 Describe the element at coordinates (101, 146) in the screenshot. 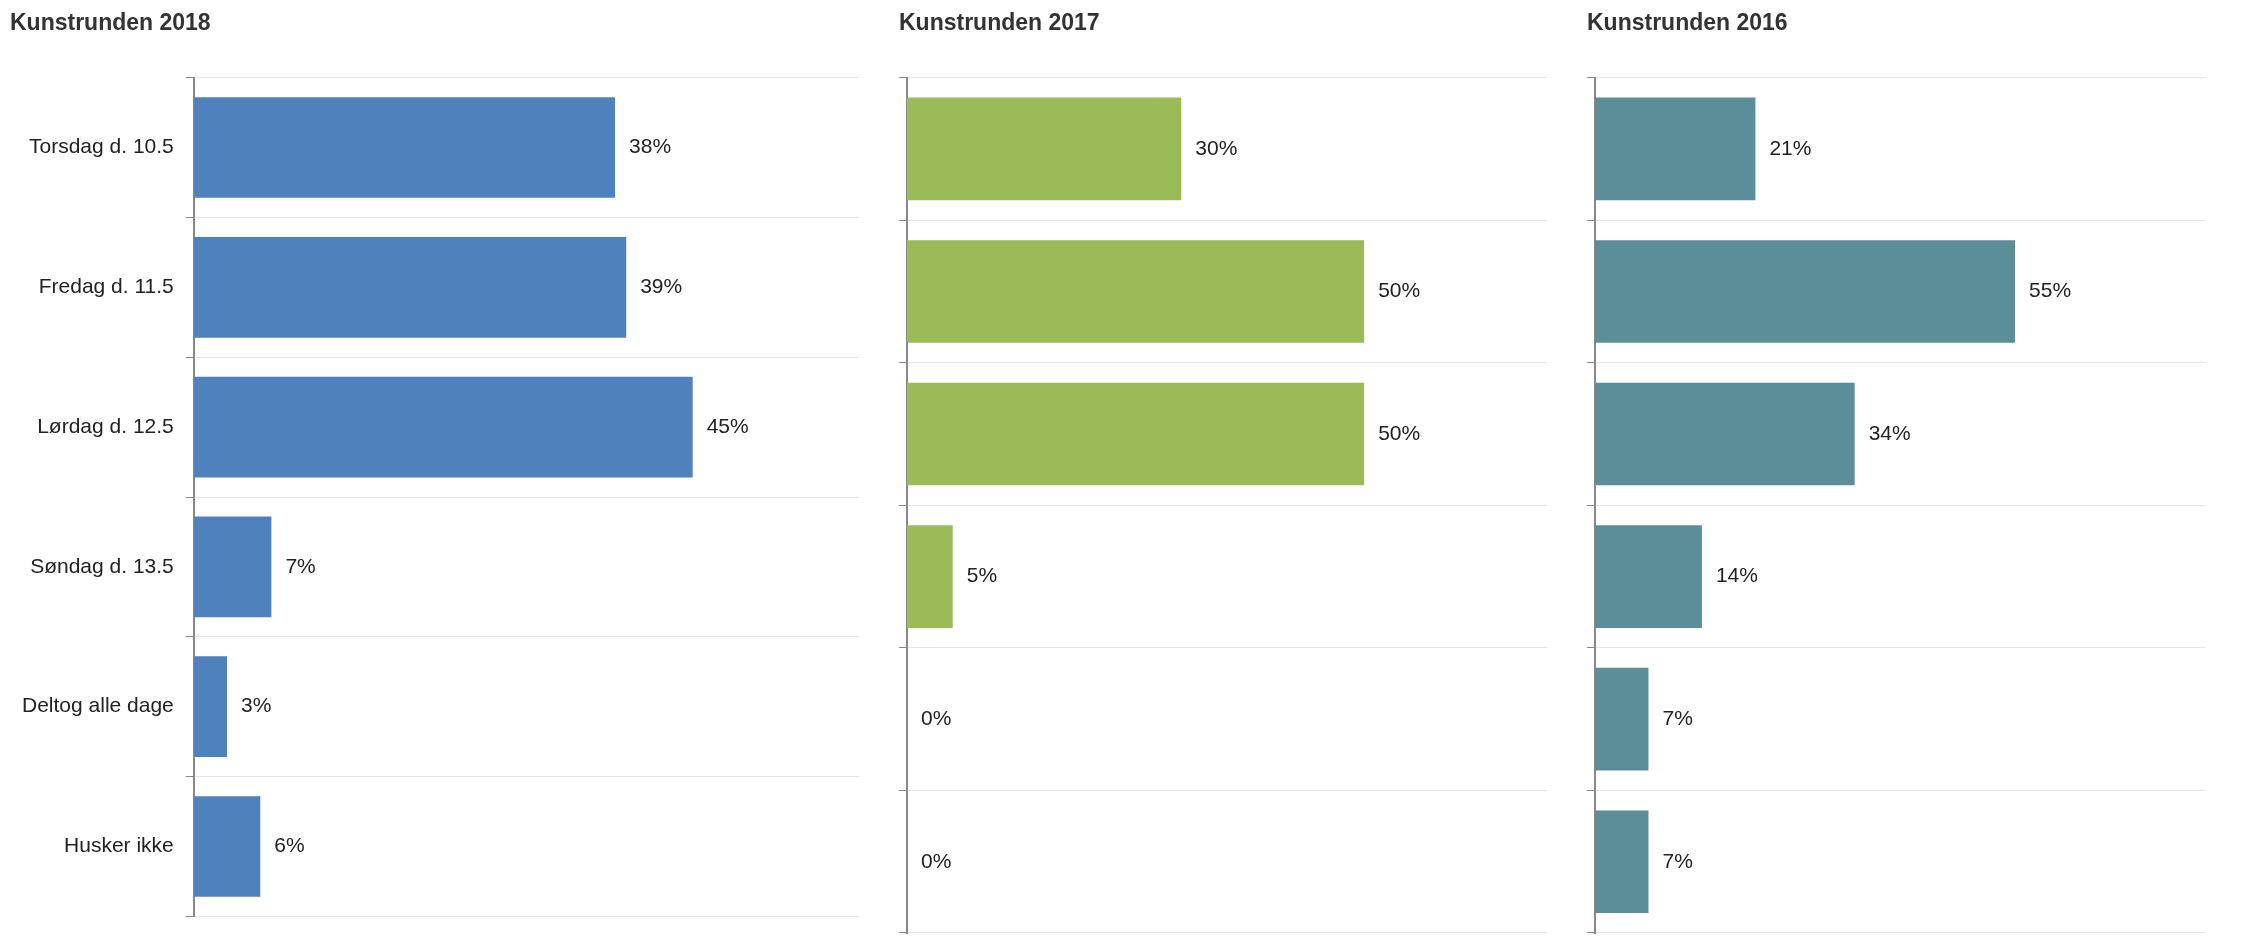

I see `y-tick-label: Torsdag d. 10.5` at that location.